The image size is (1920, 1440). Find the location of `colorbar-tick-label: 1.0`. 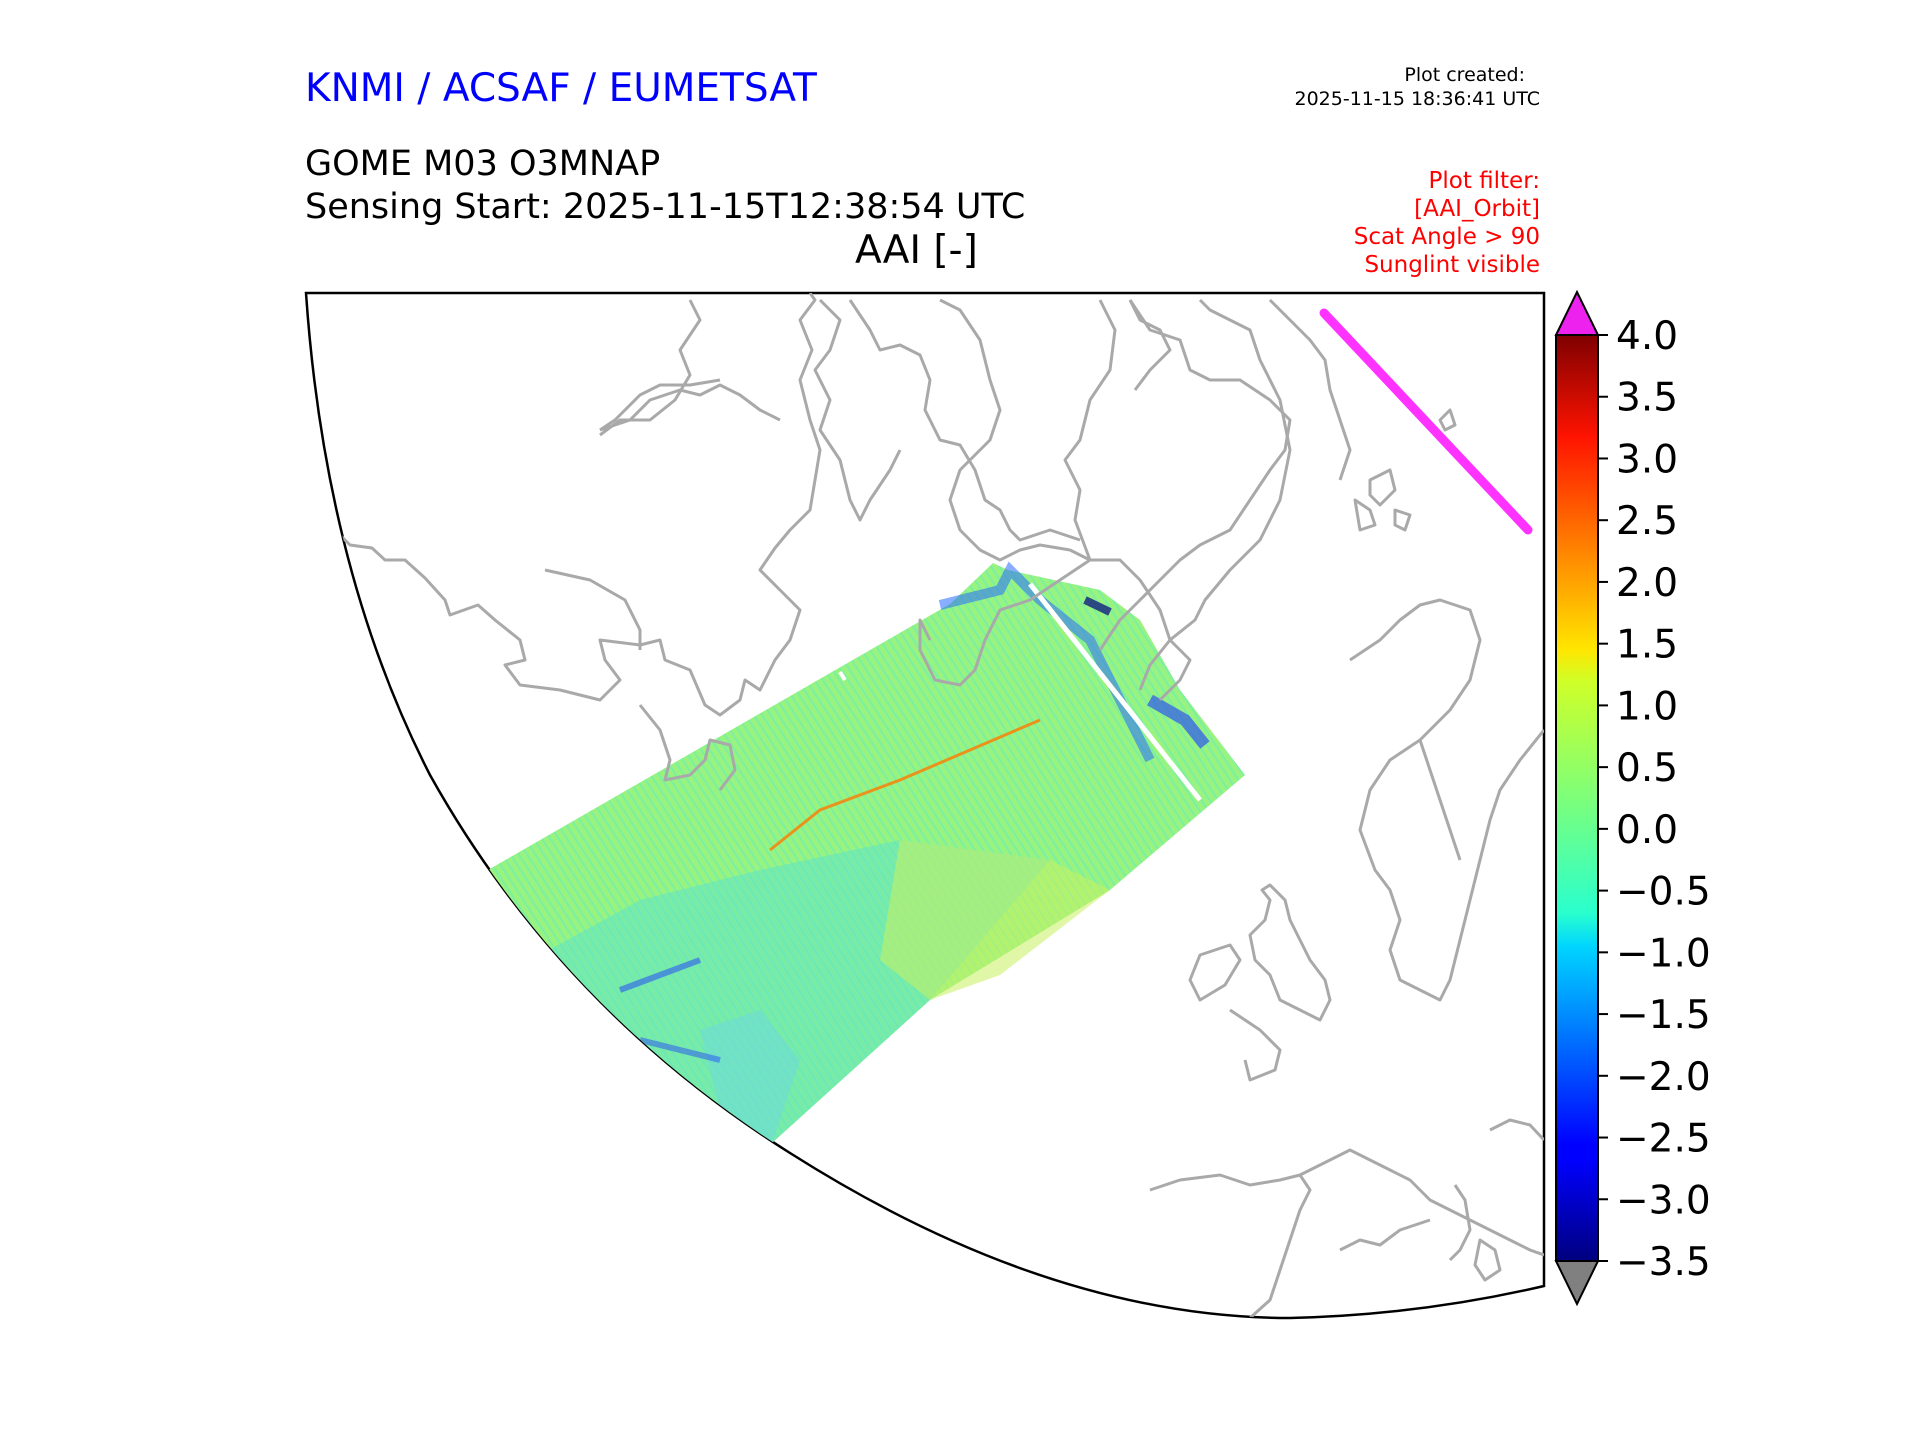

colorbar-tick-label: 1.0 is located at coordinates (1647, 706).